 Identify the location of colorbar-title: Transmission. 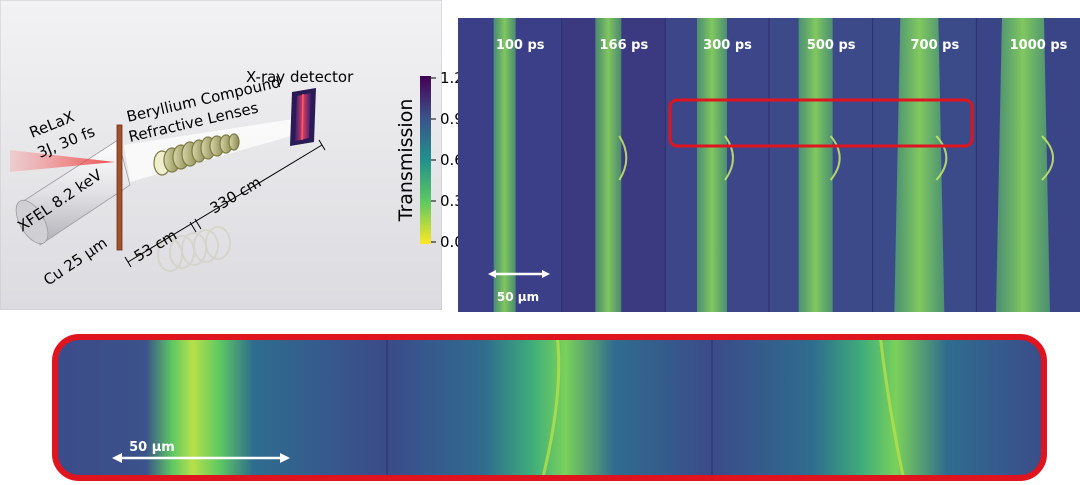
(406, 161).